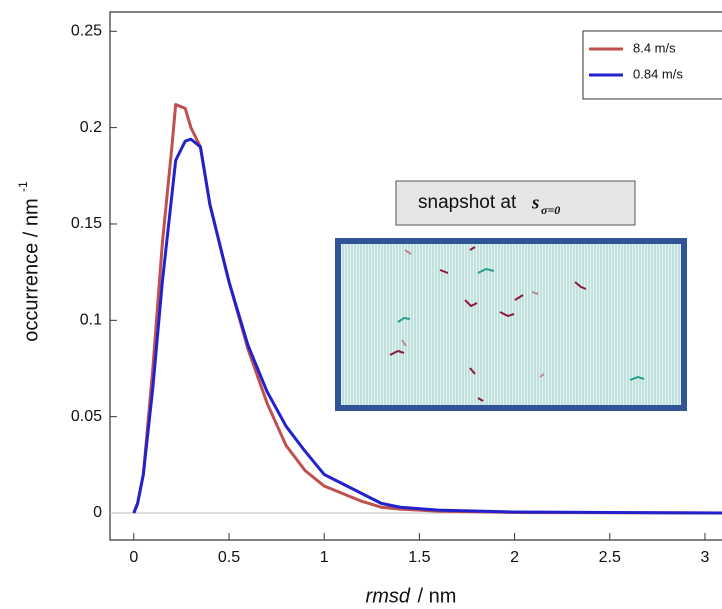 The width and height of the screenshot is (722, 609). What do you see at coordinates (514, 557) in the screenshot?
I see `x-tick-label: 2` at bounding box center [514, 557].